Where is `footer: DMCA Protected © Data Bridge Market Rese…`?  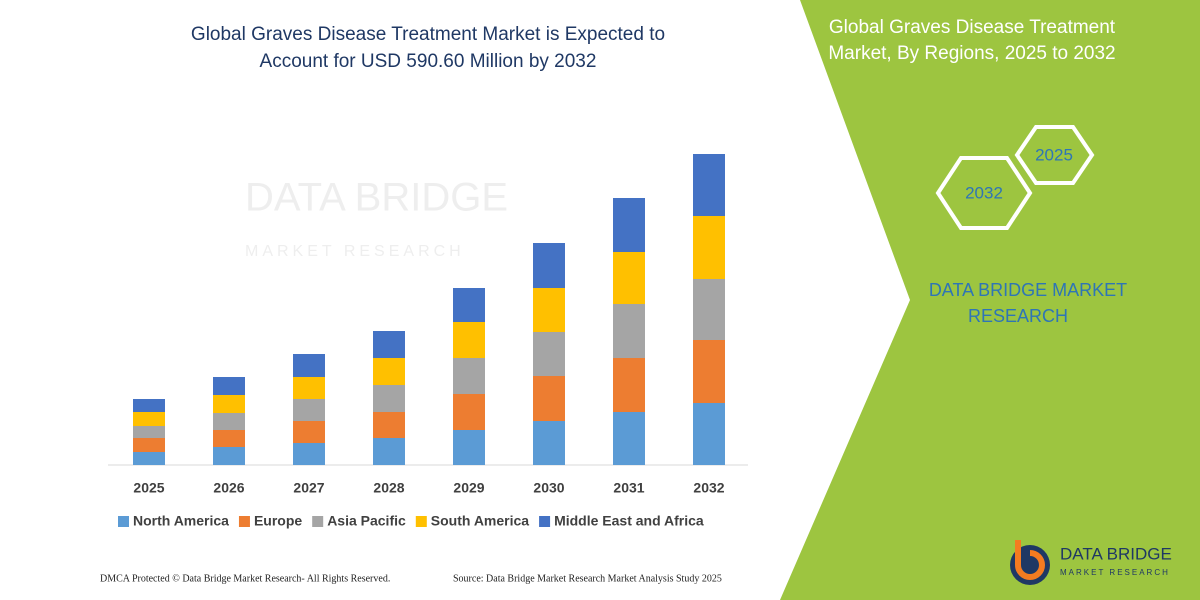 footer: DMCA Protected © Data Bridge Market Rese… is located at coordinates (245, 578).